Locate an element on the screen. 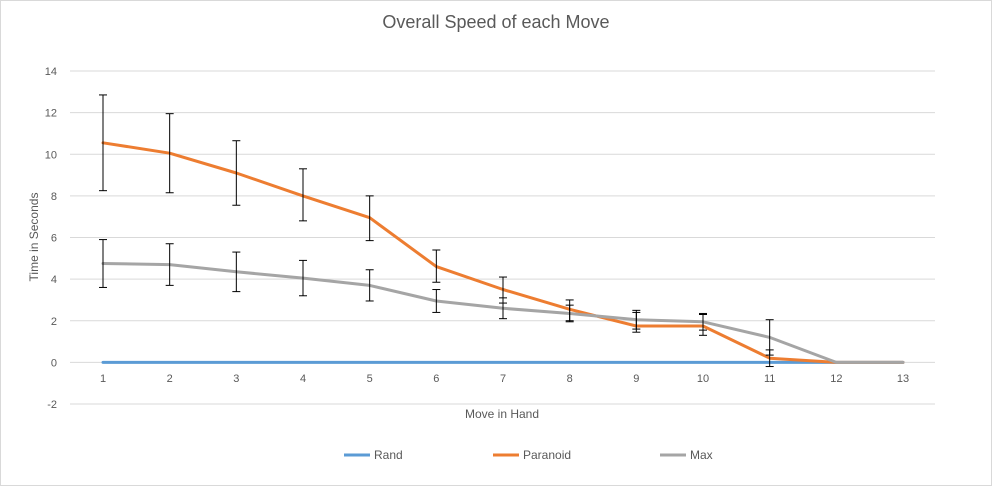 The width and height of the screenshot is (992, 486). chart-title: Overall Speed of each Move is located at coordinates (495, 22).